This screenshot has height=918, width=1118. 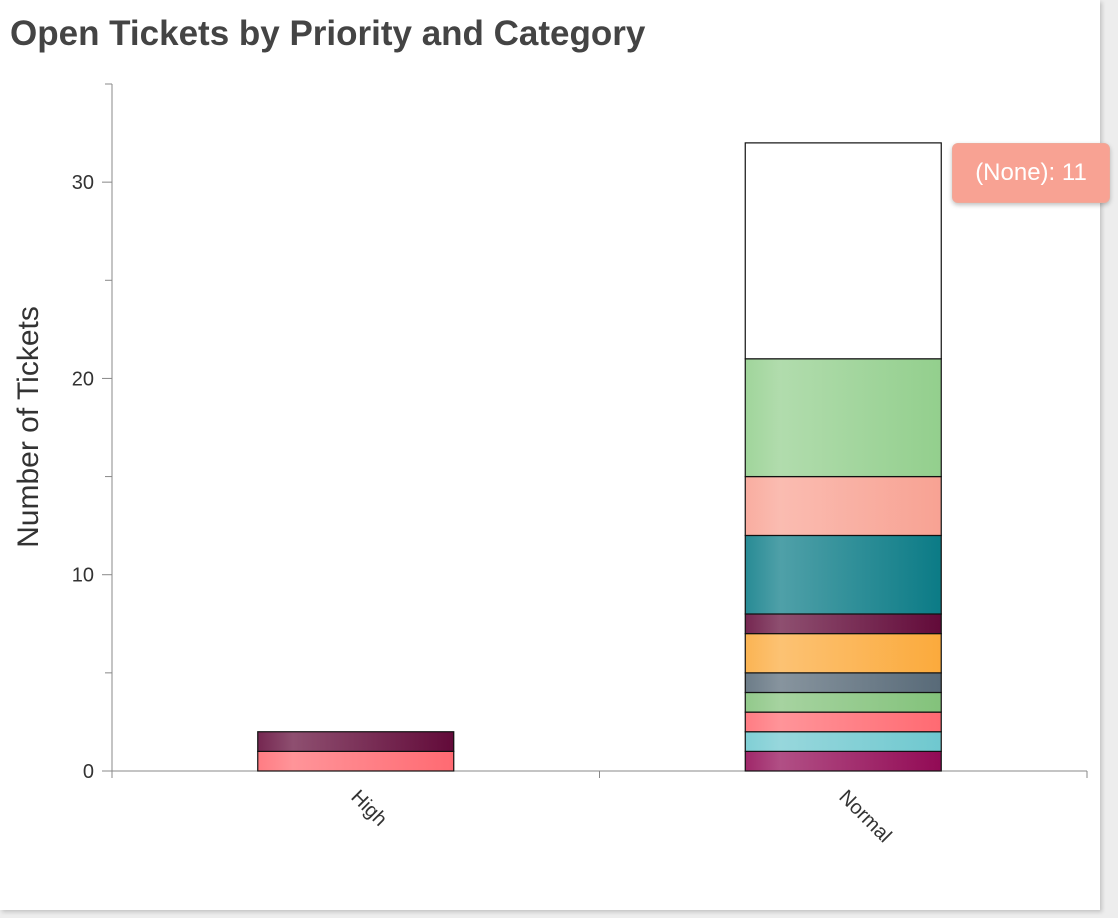 What do you see at coordinates (620, 816) in the screenshot?
I see `x-tick-labels: High Normal` at bounding box center [620, 816].